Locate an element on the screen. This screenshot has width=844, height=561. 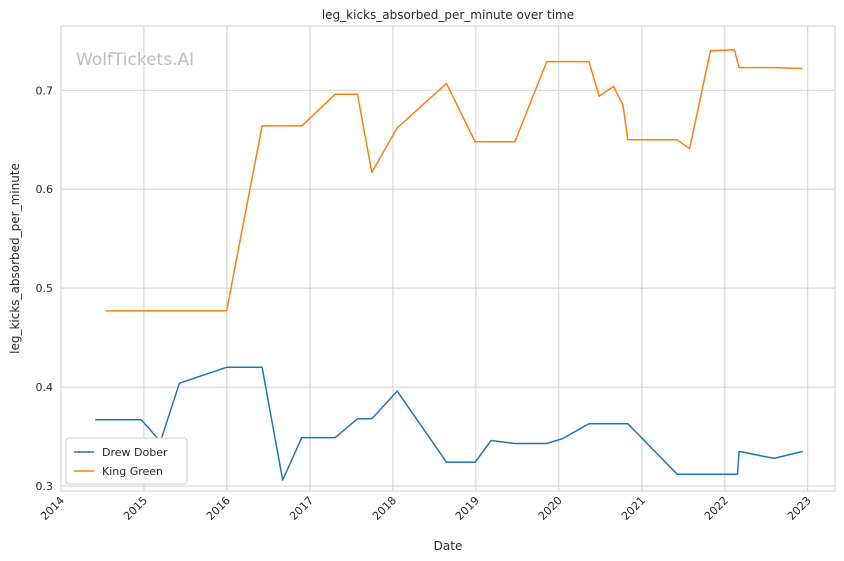
x-tick-label: 2021 is located at coordinates (633, 508).